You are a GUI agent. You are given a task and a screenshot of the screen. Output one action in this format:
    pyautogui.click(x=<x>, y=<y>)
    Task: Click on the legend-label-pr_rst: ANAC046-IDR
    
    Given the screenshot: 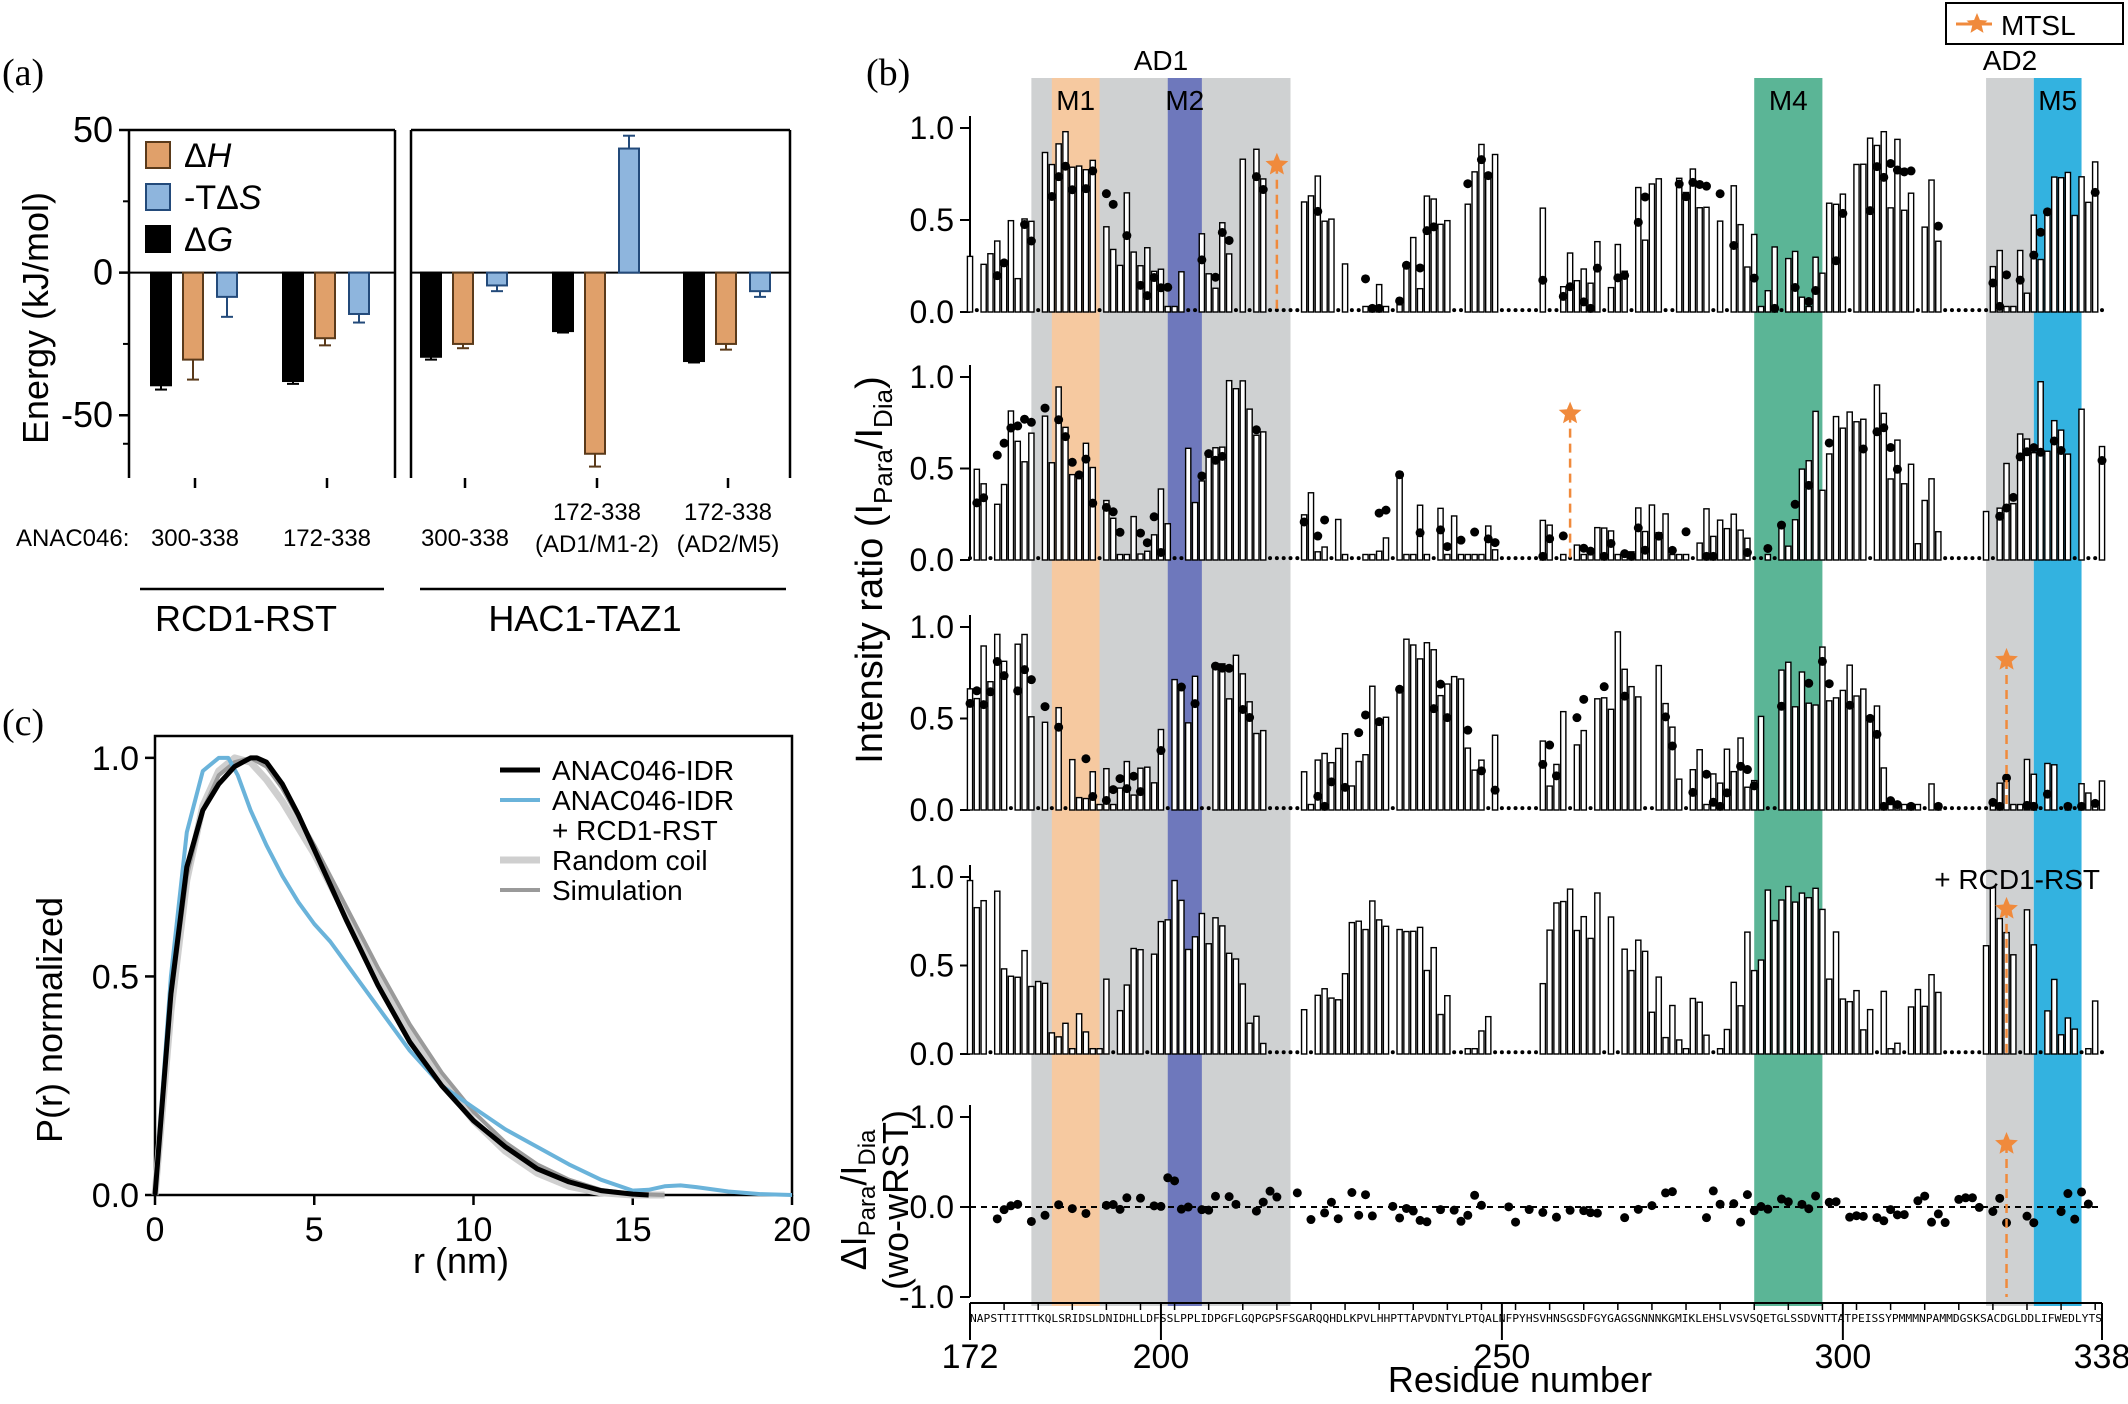 What is the action you would take?
    pyautogui.click(x=643, y=800)
    